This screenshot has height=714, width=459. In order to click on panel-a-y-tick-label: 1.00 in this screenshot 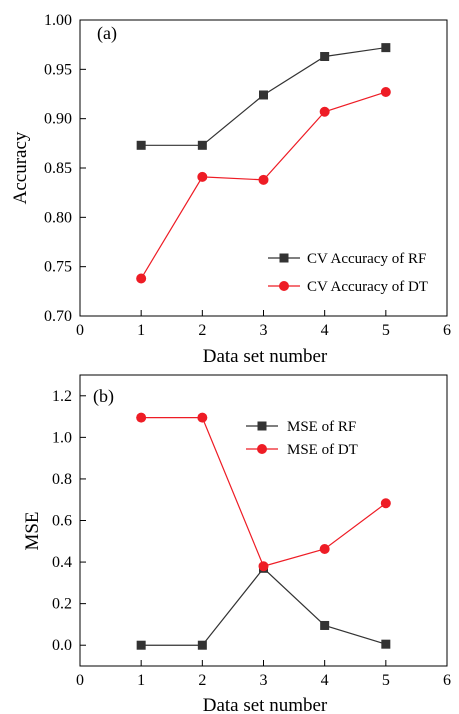, I will do `click(58, 20)`.